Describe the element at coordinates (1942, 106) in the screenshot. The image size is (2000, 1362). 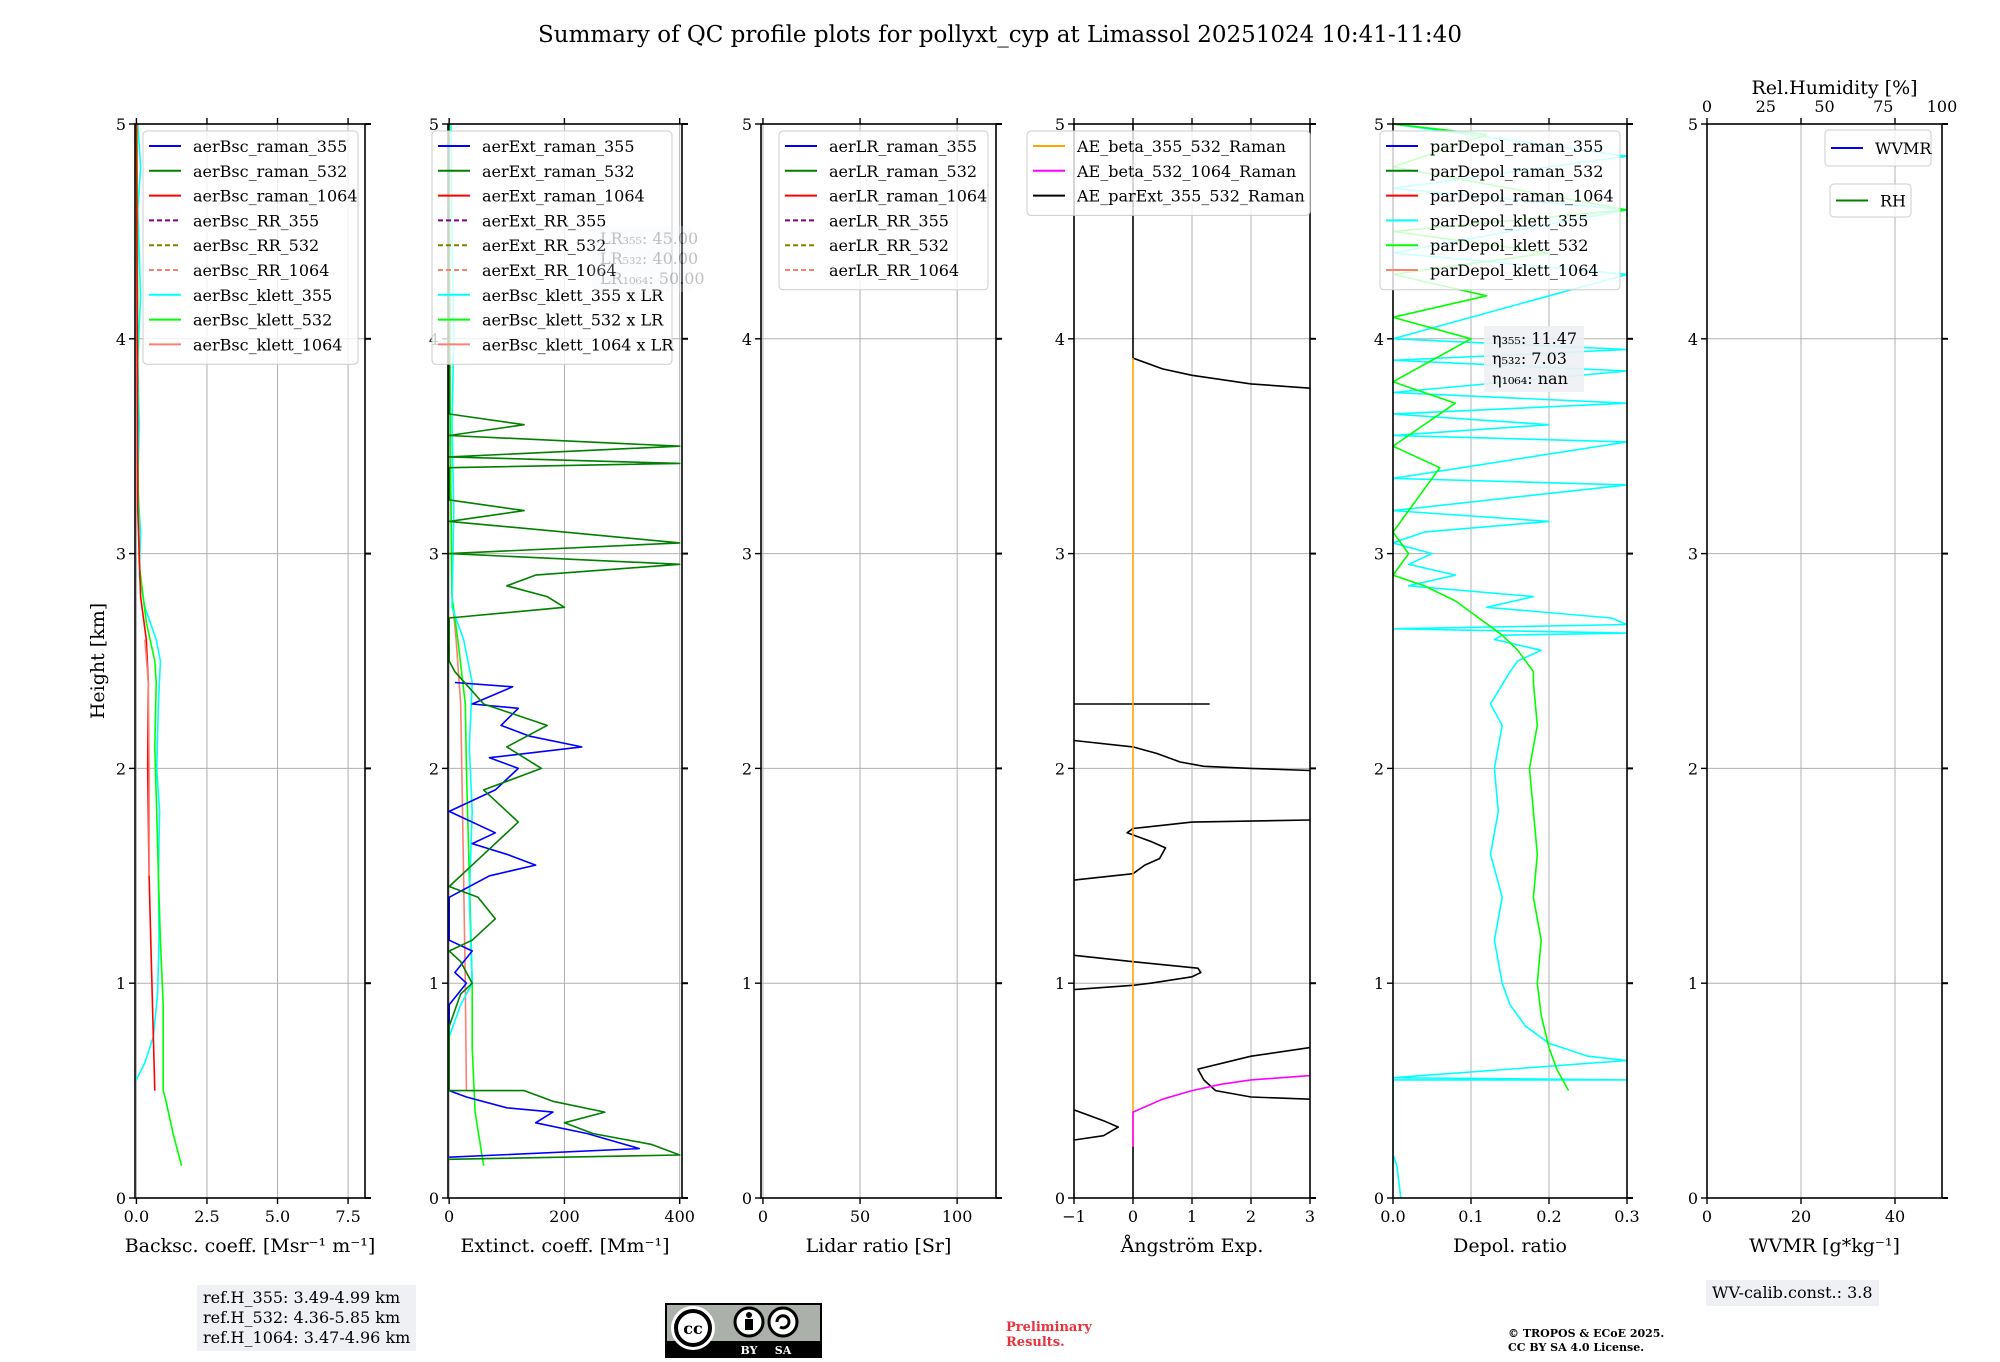
I see `top-x-tick-label: 100` at that location.